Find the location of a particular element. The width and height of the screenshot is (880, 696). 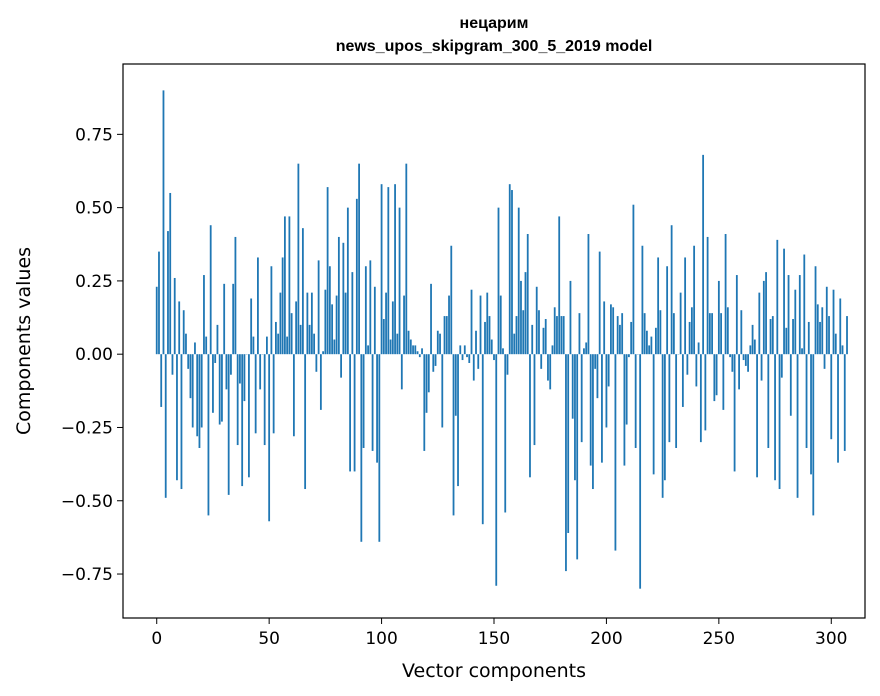

y-tick-label: −0.50 is located at coordinates (87, 502).